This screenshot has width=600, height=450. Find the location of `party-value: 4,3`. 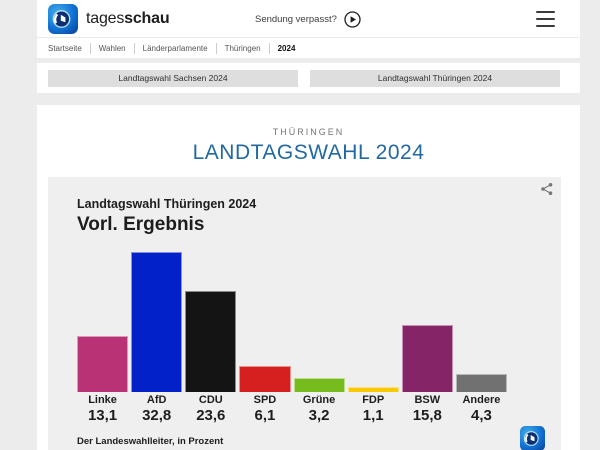

party-value: 4,3 is located at coordinates (481, 415).